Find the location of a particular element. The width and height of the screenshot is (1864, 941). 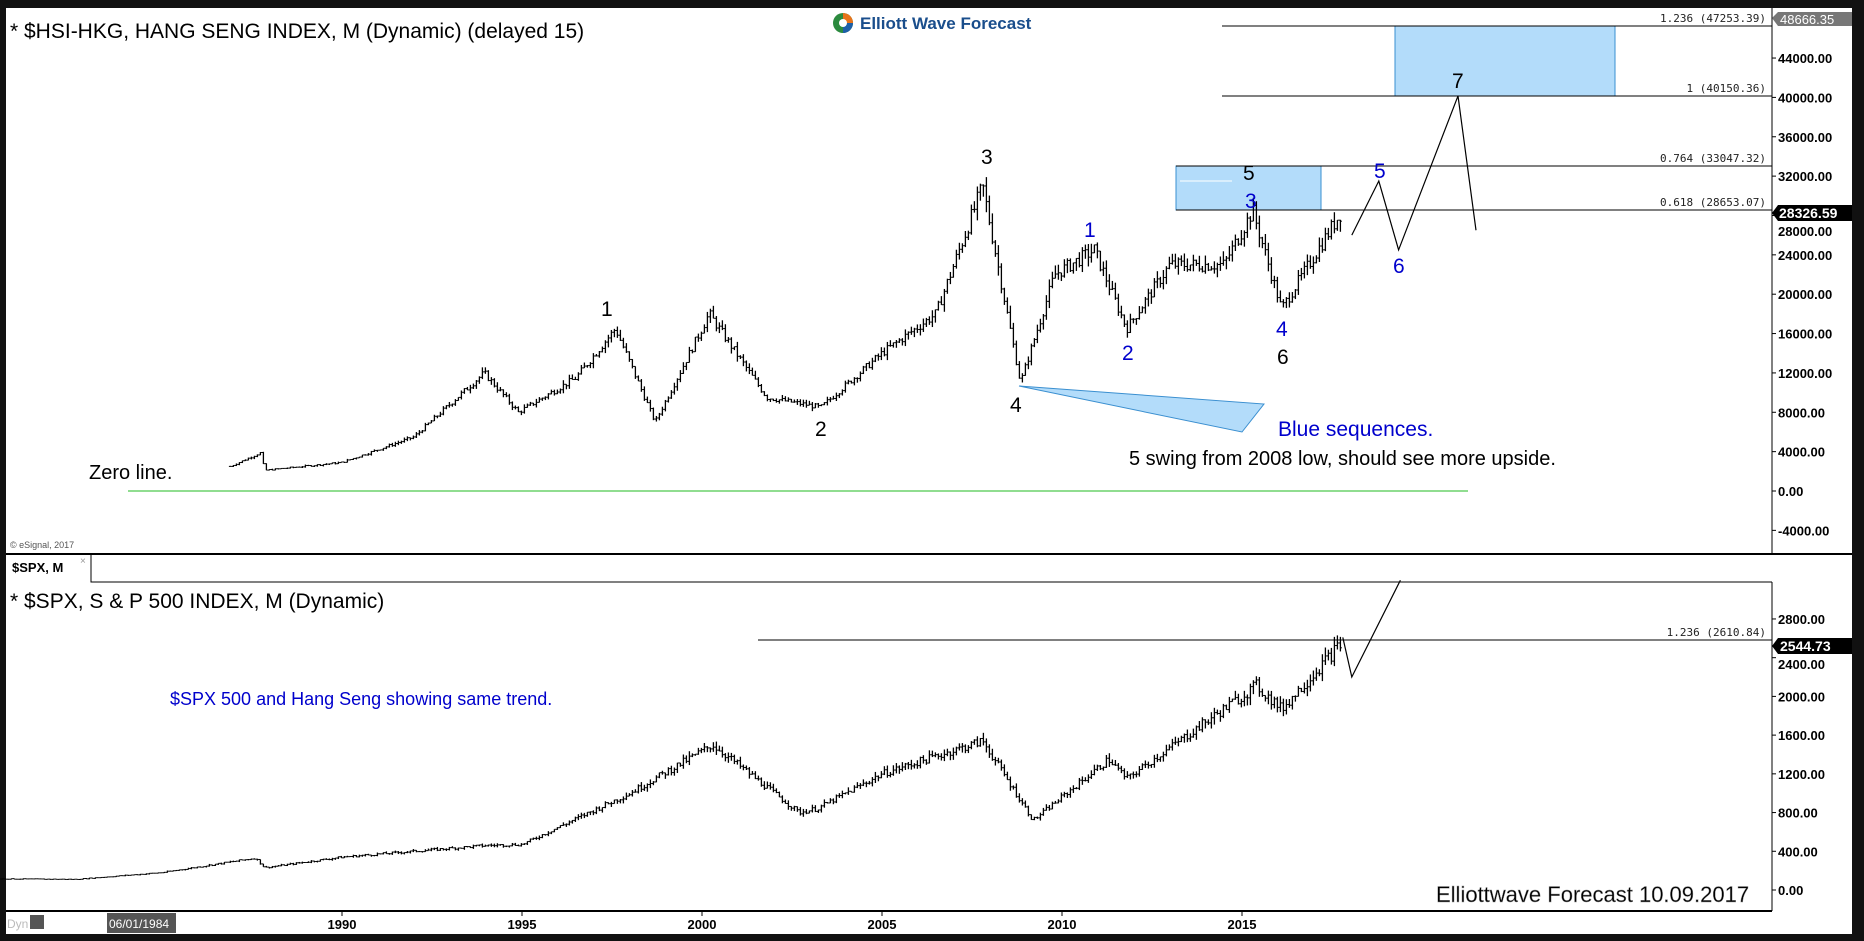

max-price-tag is located at coordinates (1812, 19).